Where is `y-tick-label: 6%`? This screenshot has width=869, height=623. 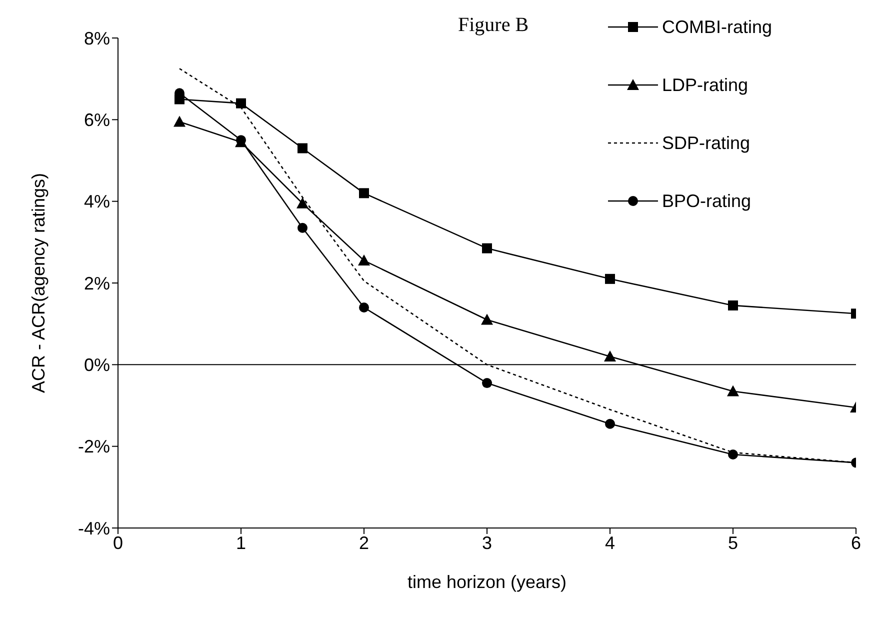 y-tick-label: 6% is located at coordinates (97, 120).